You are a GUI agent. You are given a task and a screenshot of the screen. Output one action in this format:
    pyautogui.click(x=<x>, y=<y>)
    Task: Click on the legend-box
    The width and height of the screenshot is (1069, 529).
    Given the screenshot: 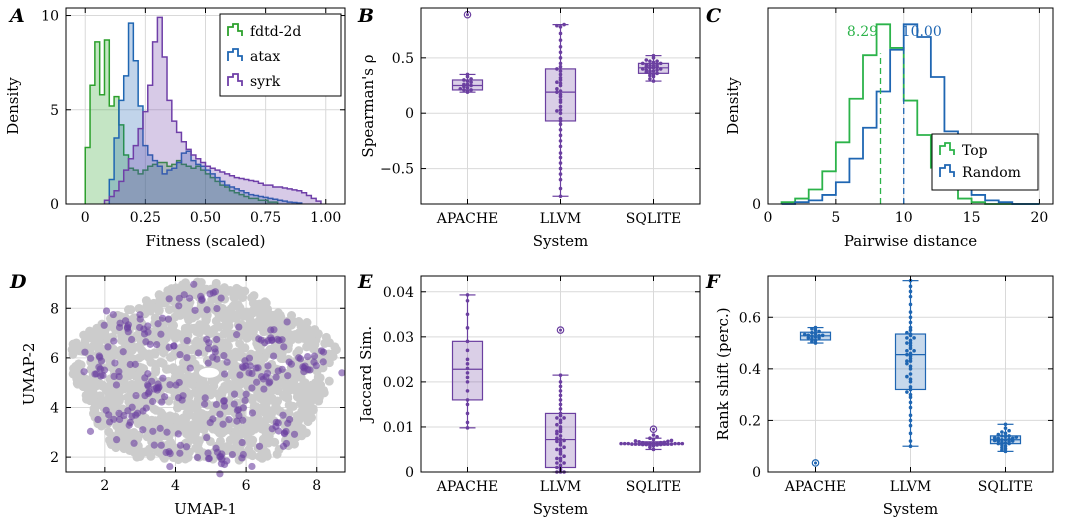 What is the action you would take?
    pyautogui.click(x=280, y=55)
    